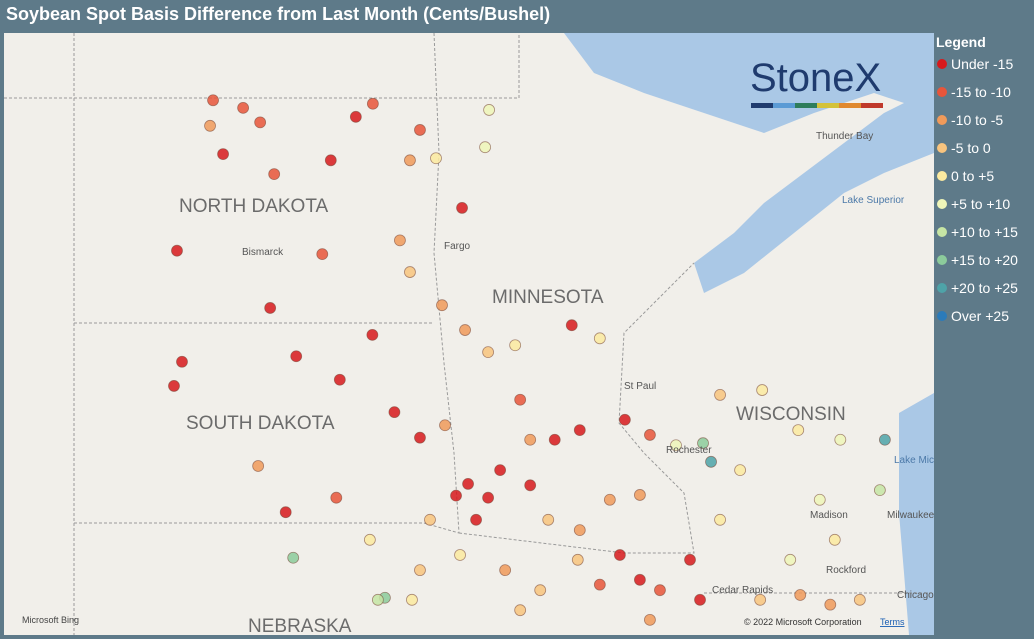  I want to click on legend-item: -15 to -10, so click(984, 98).